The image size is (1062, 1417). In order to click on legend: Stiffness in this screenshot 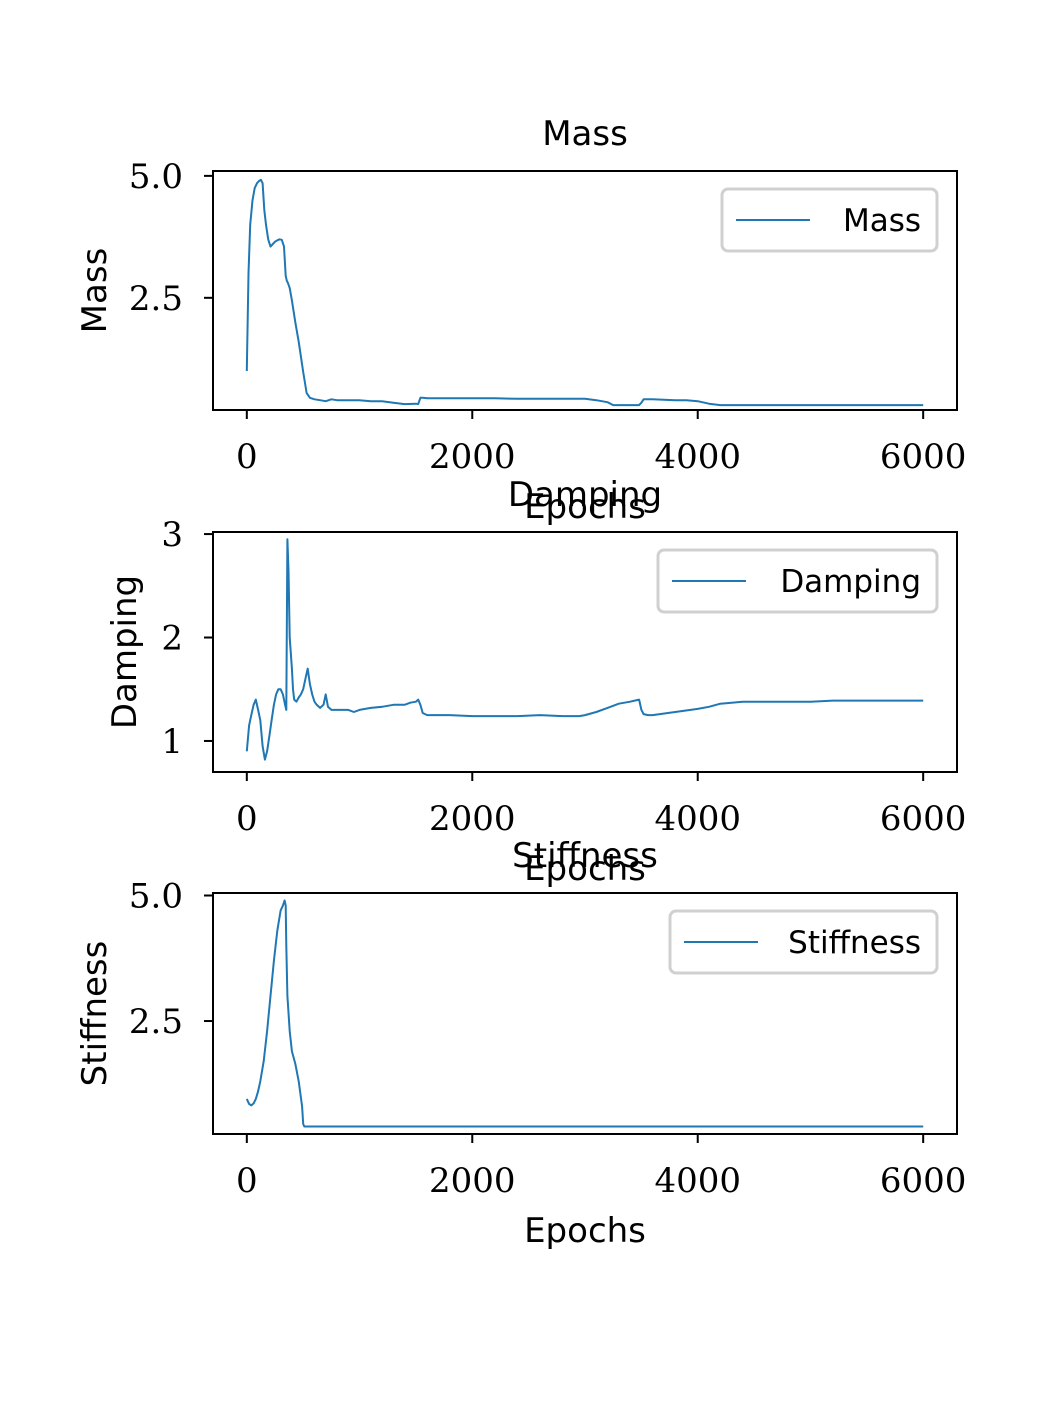, I will do `click(803, 942)`.